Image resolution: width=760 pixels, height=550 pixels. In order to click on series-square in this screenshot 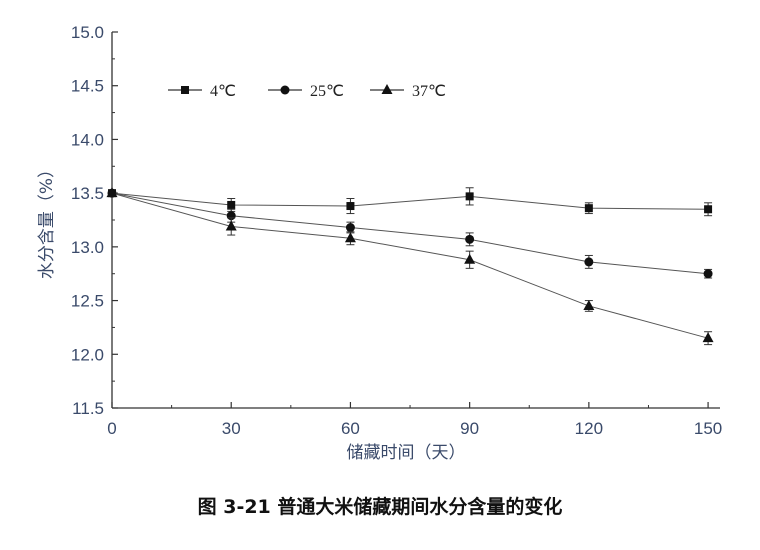, I will do `click(410, 202)`.